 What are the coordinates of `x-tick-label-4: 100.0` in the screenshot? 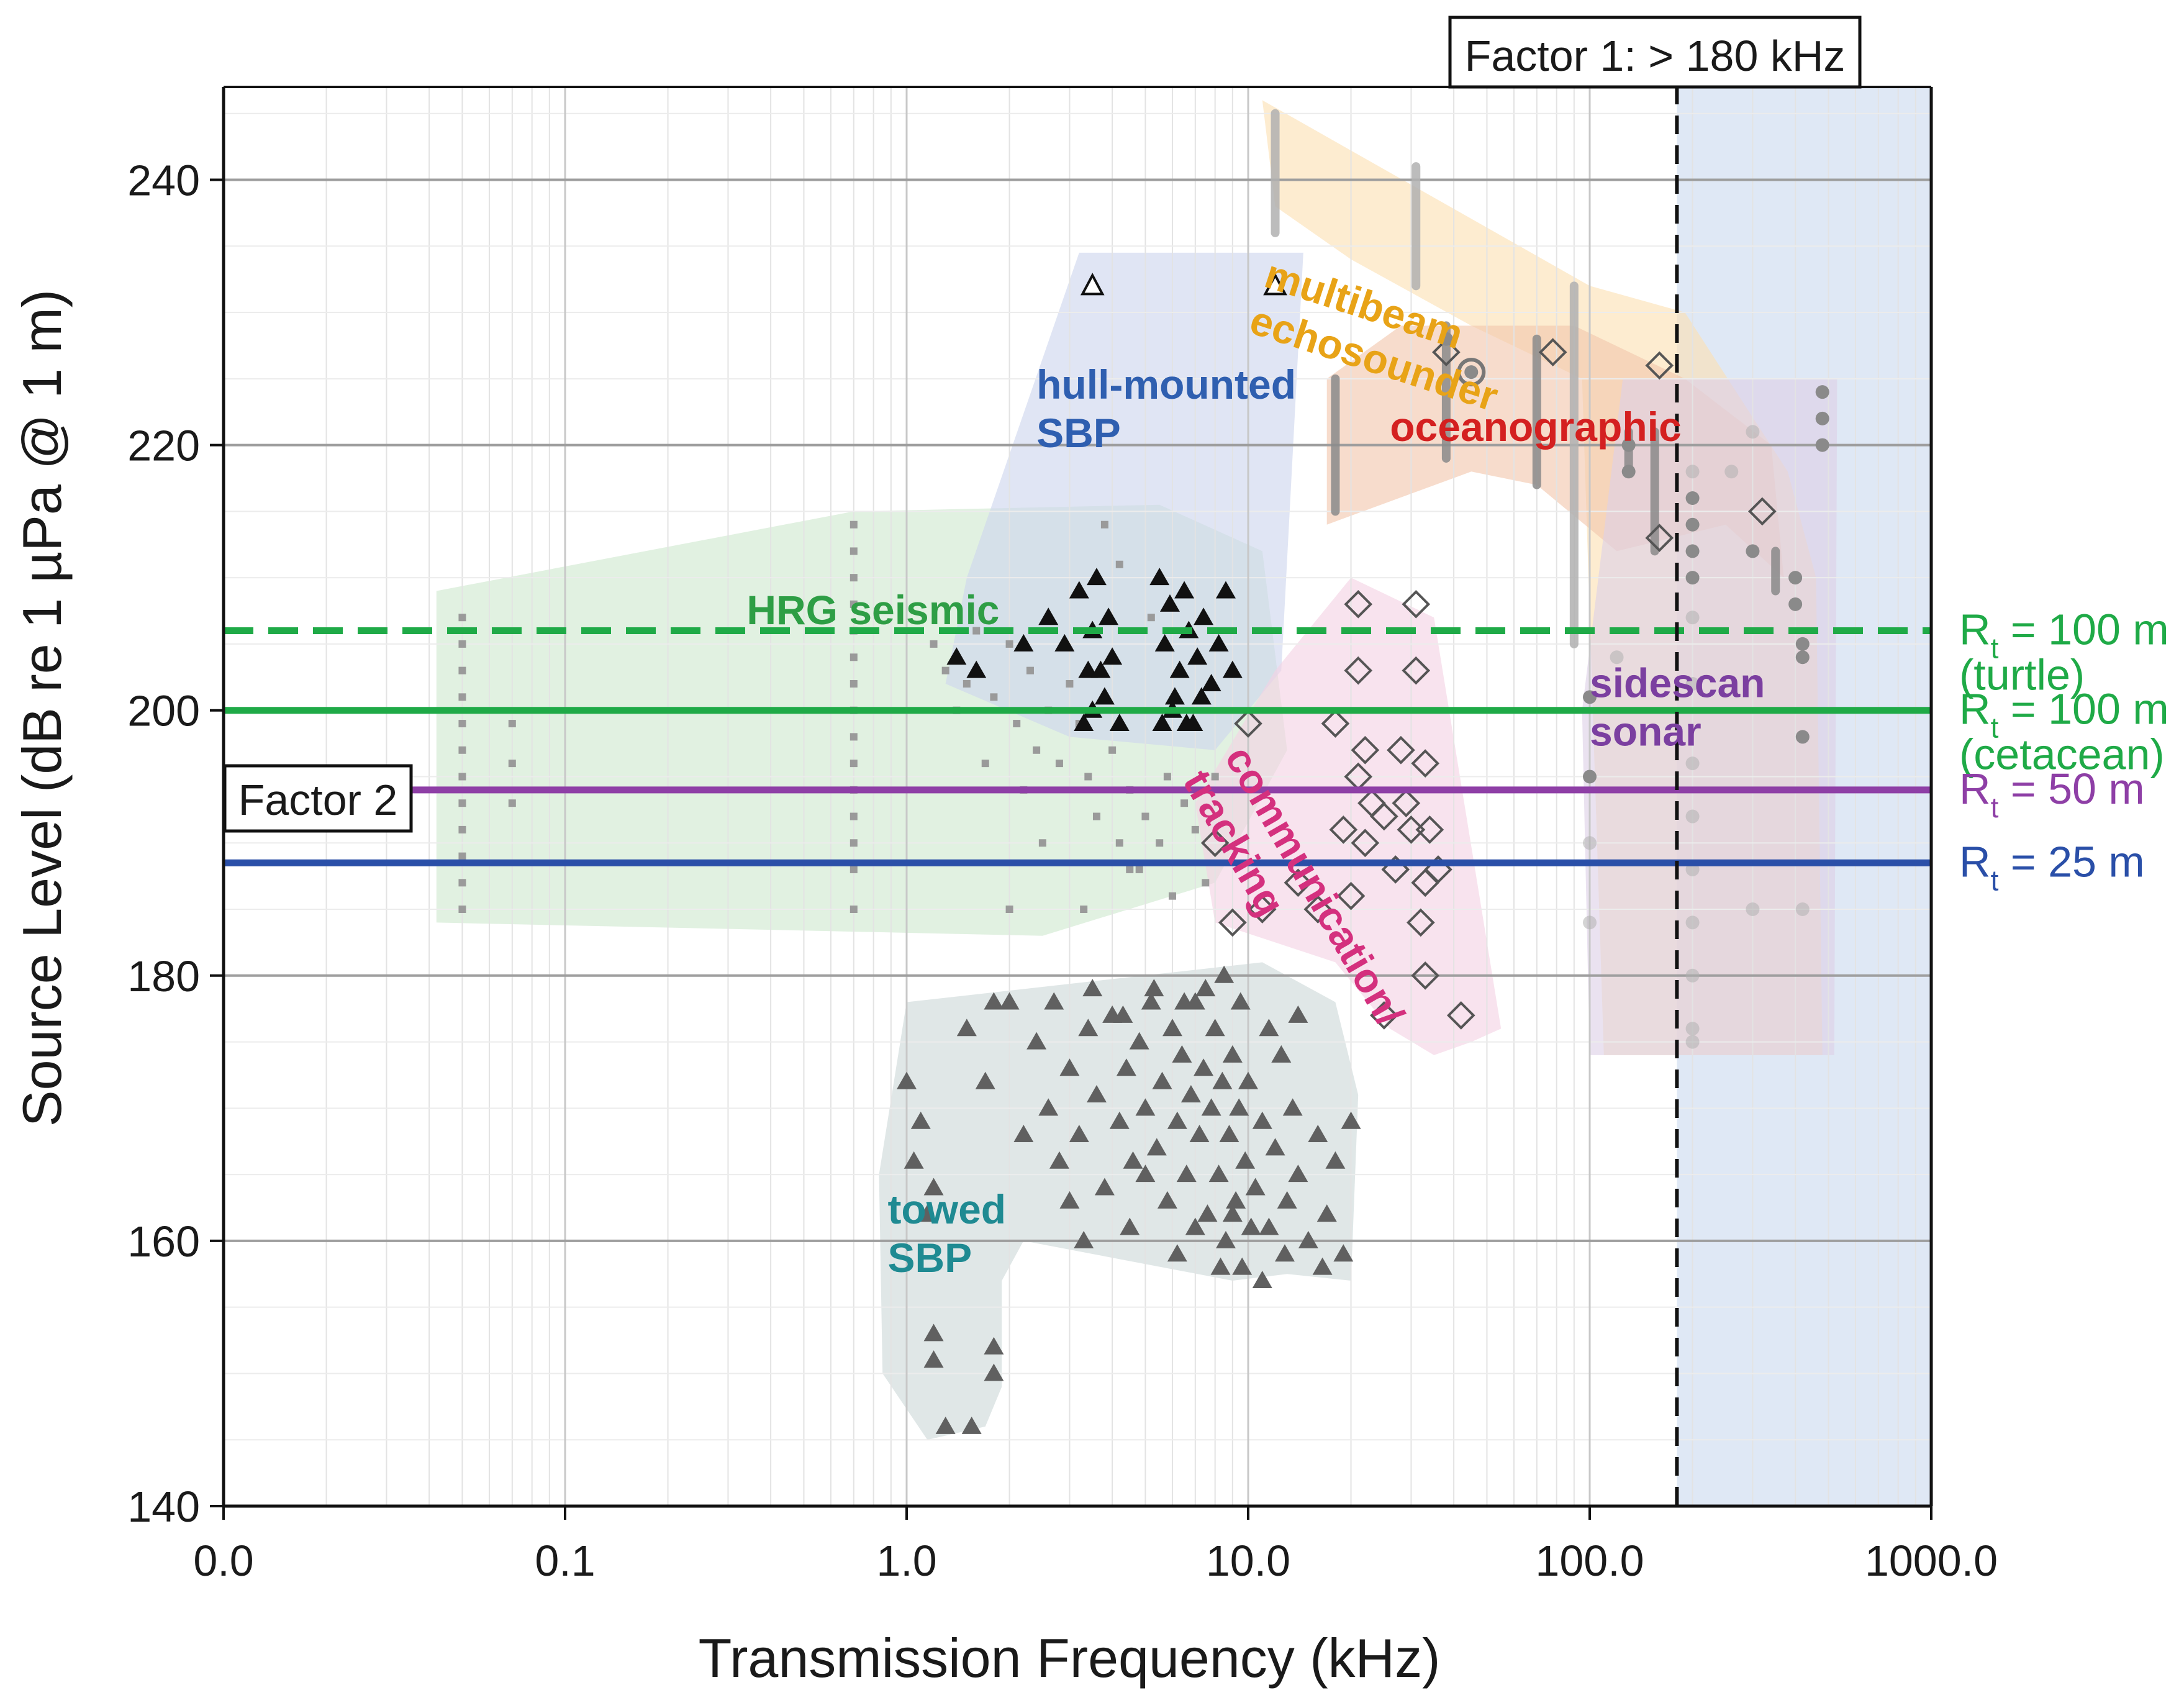 It's located at (1589, 1561).